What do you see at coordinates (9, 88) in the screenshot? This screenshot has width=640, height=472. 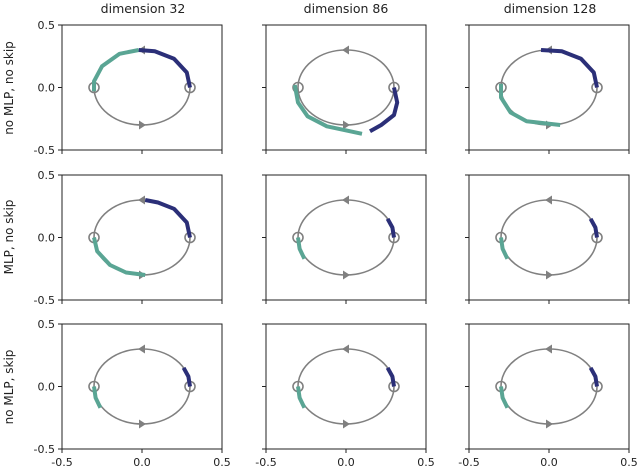 I see `row-label-1: no MLP, no skip` at bounding box center [9, 88].